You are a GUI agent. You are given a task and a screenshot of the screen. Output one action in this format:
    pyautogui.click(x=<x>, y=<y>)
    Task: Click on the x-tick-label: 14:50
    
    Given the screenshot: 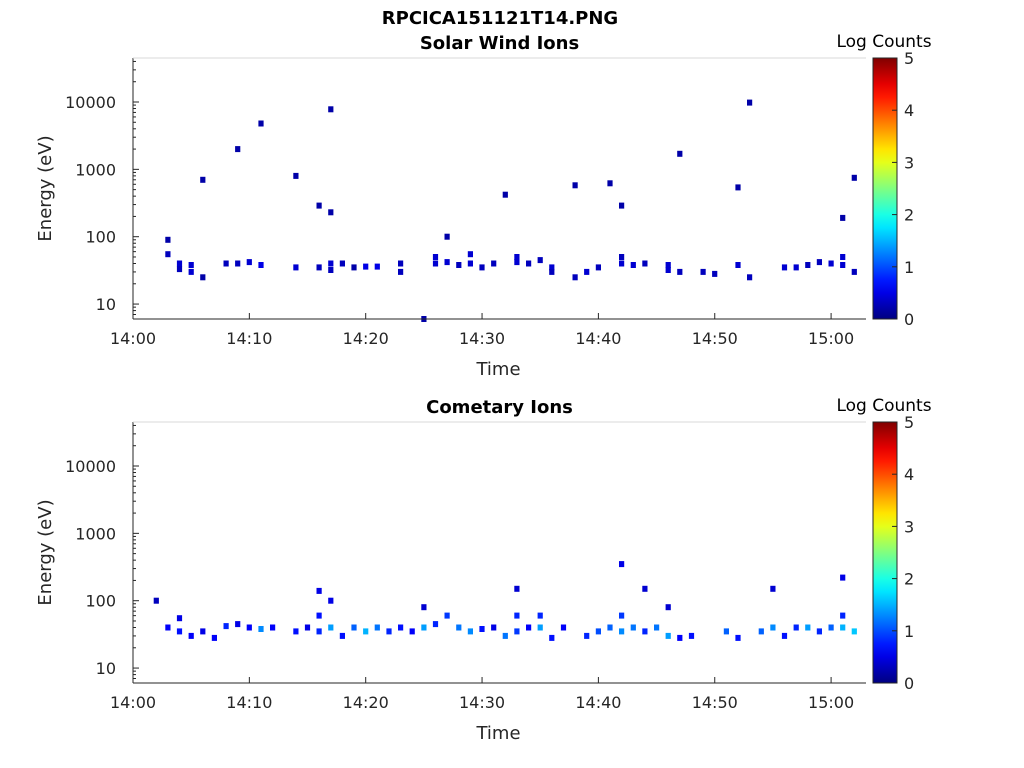 What is the action you would take?
    pyautogui.click(x=715, y=338)
    